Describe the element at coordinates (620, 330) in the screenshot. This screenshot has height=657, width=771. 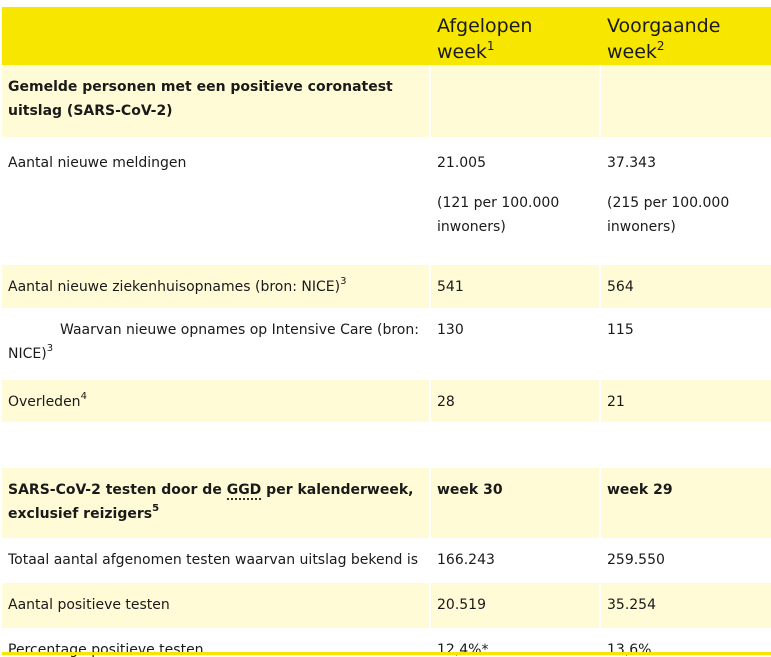
I see `ic-value-previous: 115` at that location.